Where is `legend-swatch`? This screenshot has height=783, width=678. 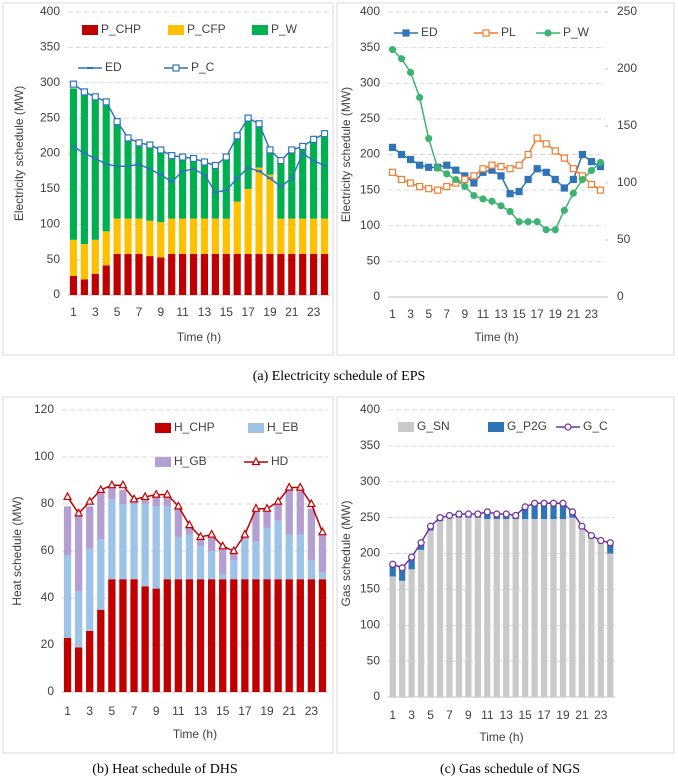 legend-swatch is located at coordinates (260, 30).